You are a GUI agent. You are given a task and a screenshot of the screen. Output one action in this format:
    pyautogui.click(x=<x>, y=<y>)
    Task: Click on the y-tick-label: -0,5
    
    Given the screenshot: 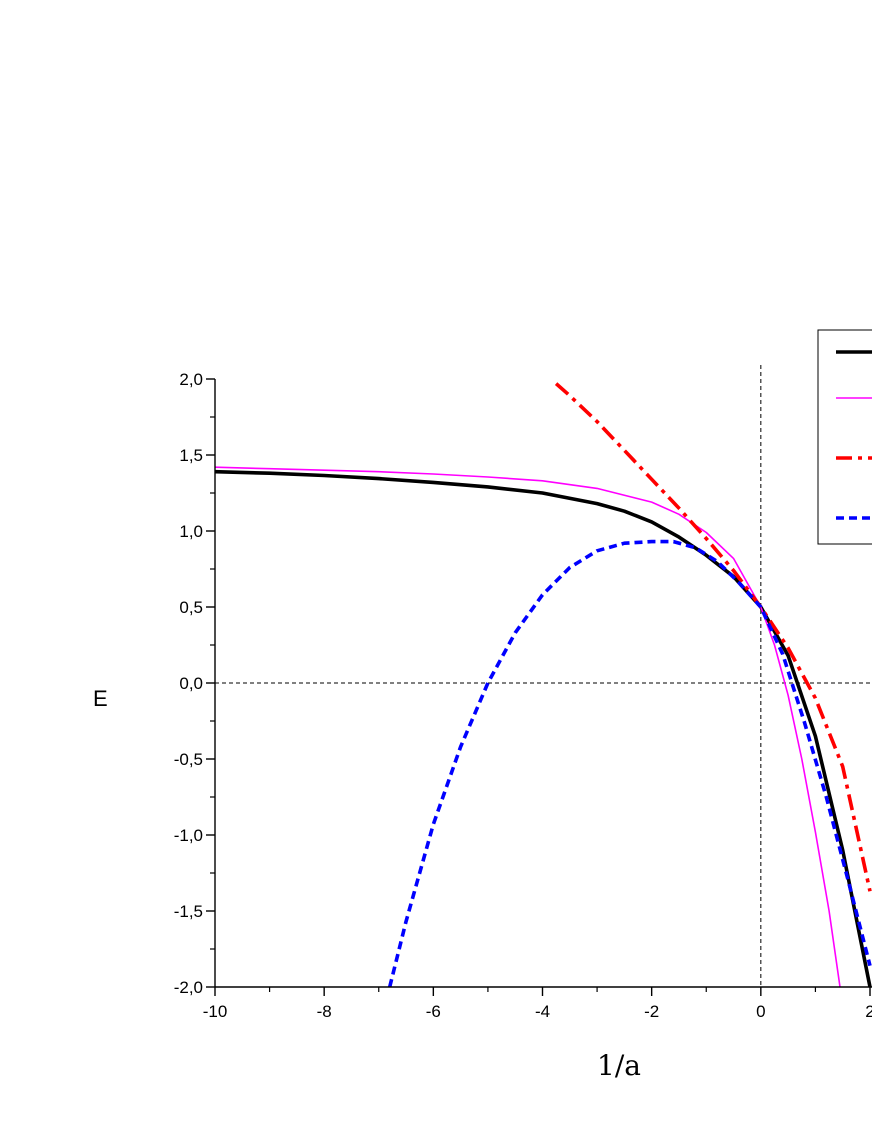 What is the action you would take?
    pyautogui.click(x=188, y=759)
    